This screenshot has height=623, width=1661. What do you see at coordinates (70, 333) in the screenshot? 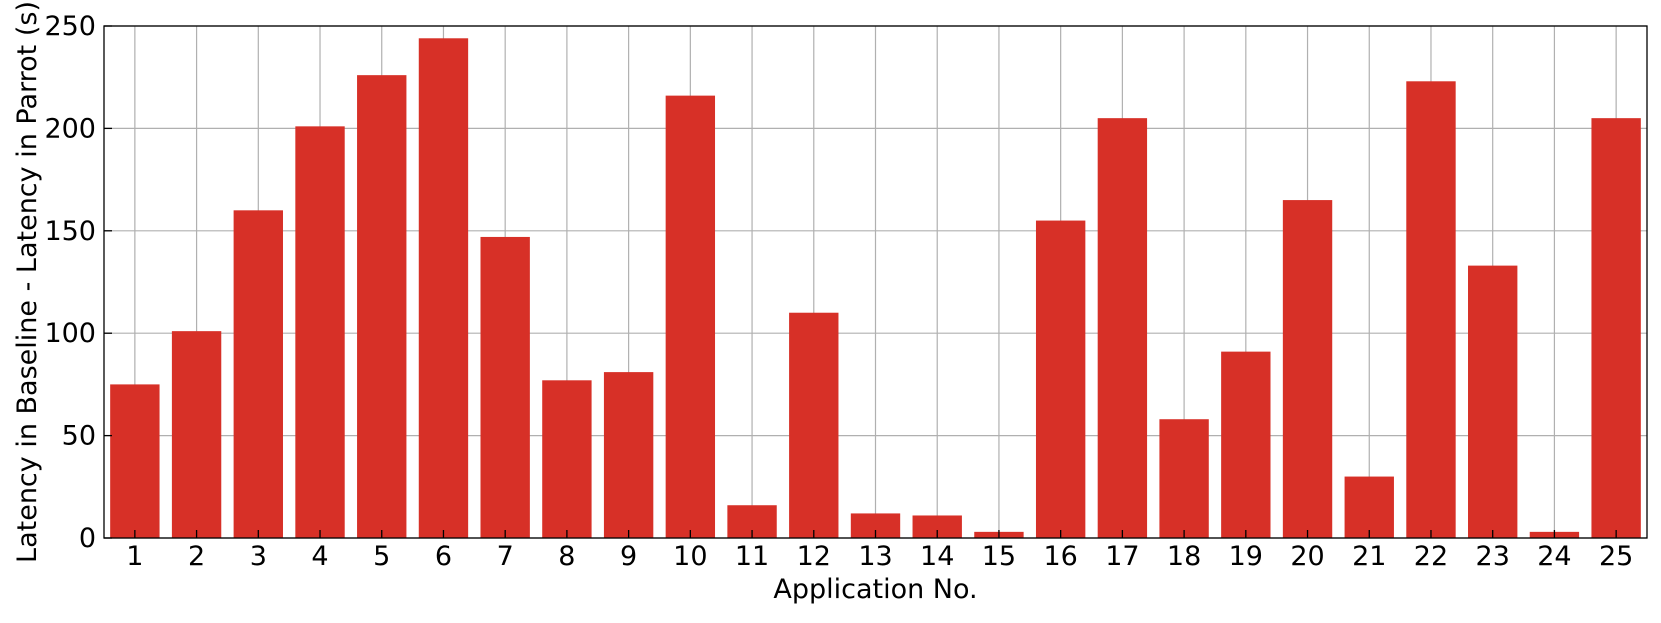
I see `y-tick-label: 100` at bounding box center [70, 333].